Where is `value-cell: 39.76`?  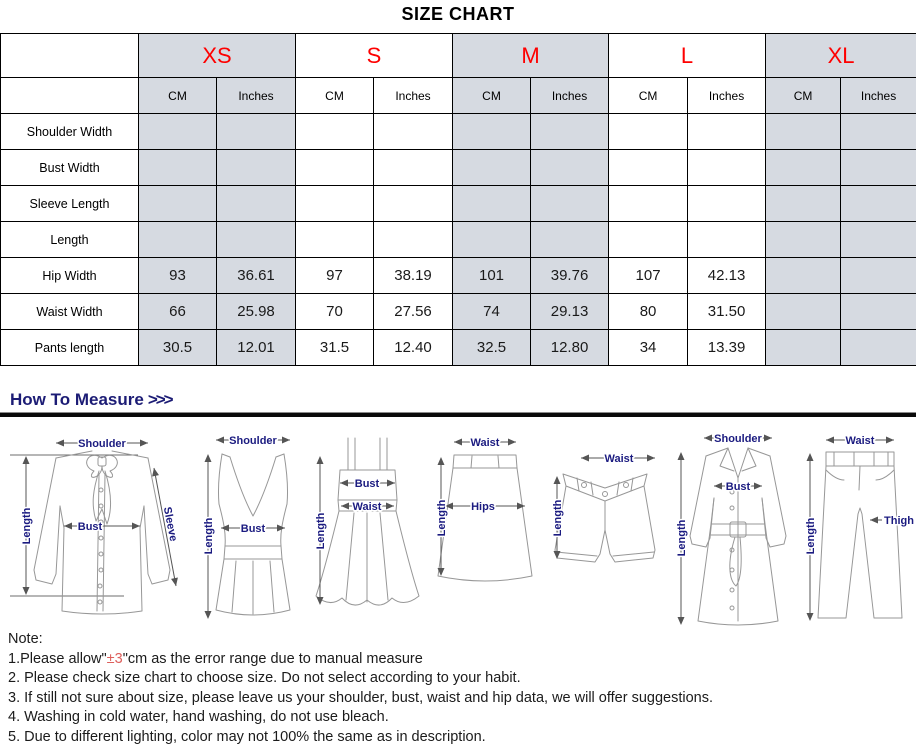 value-cell: 39.76 is located at coordinates (570, 275).